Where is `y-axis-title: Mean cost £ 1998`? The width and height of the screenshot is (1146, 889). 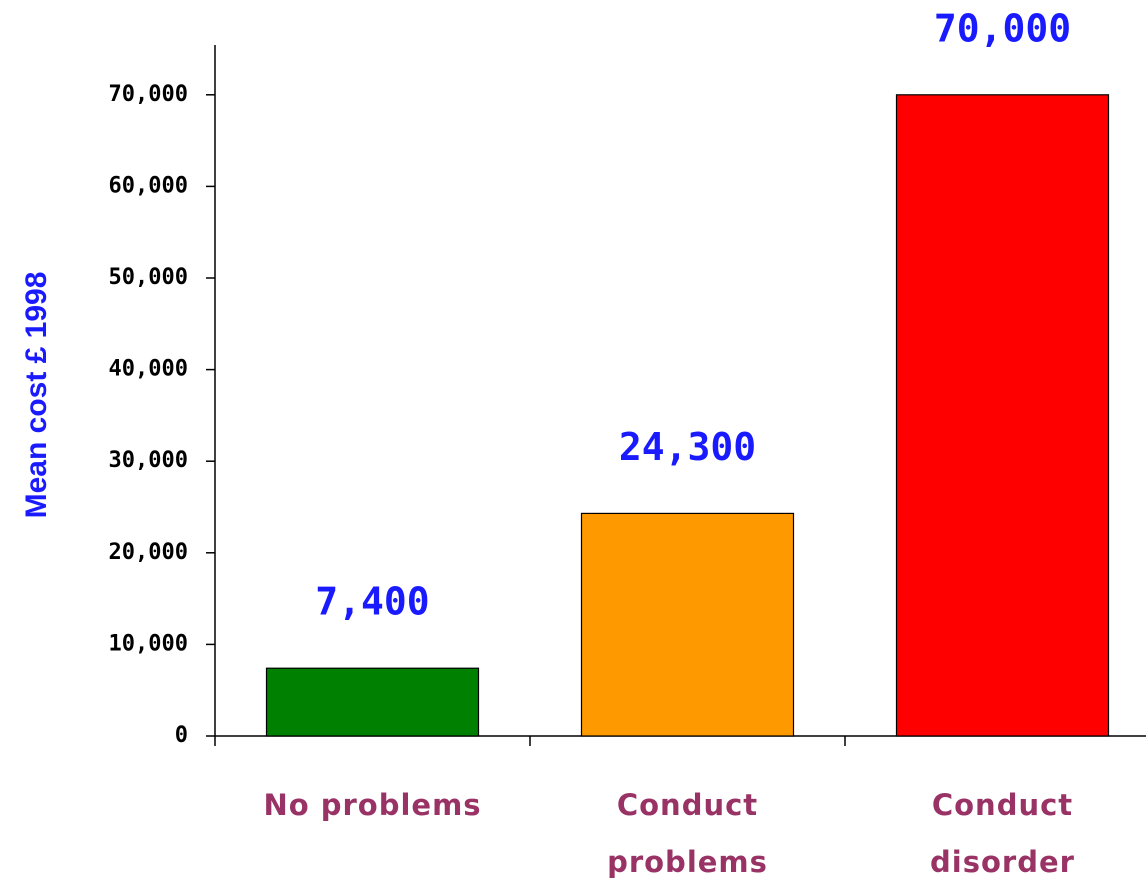 y-axis-title: Mean cost £ 1998 is located at coordinates (36, 395).